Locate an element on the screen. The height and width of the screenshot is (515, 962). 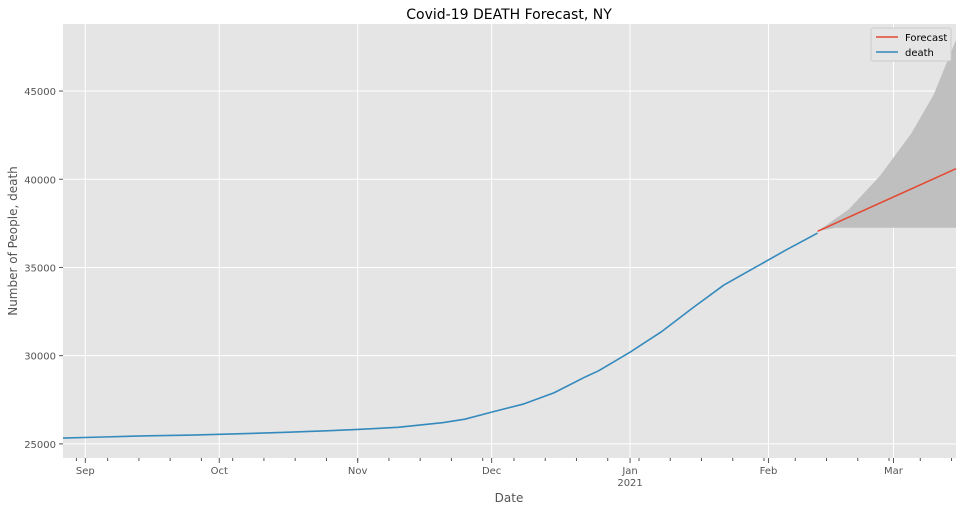
chart-title: Covid-19 DEATH Forecast, NY is located at coordinates (509, 15).